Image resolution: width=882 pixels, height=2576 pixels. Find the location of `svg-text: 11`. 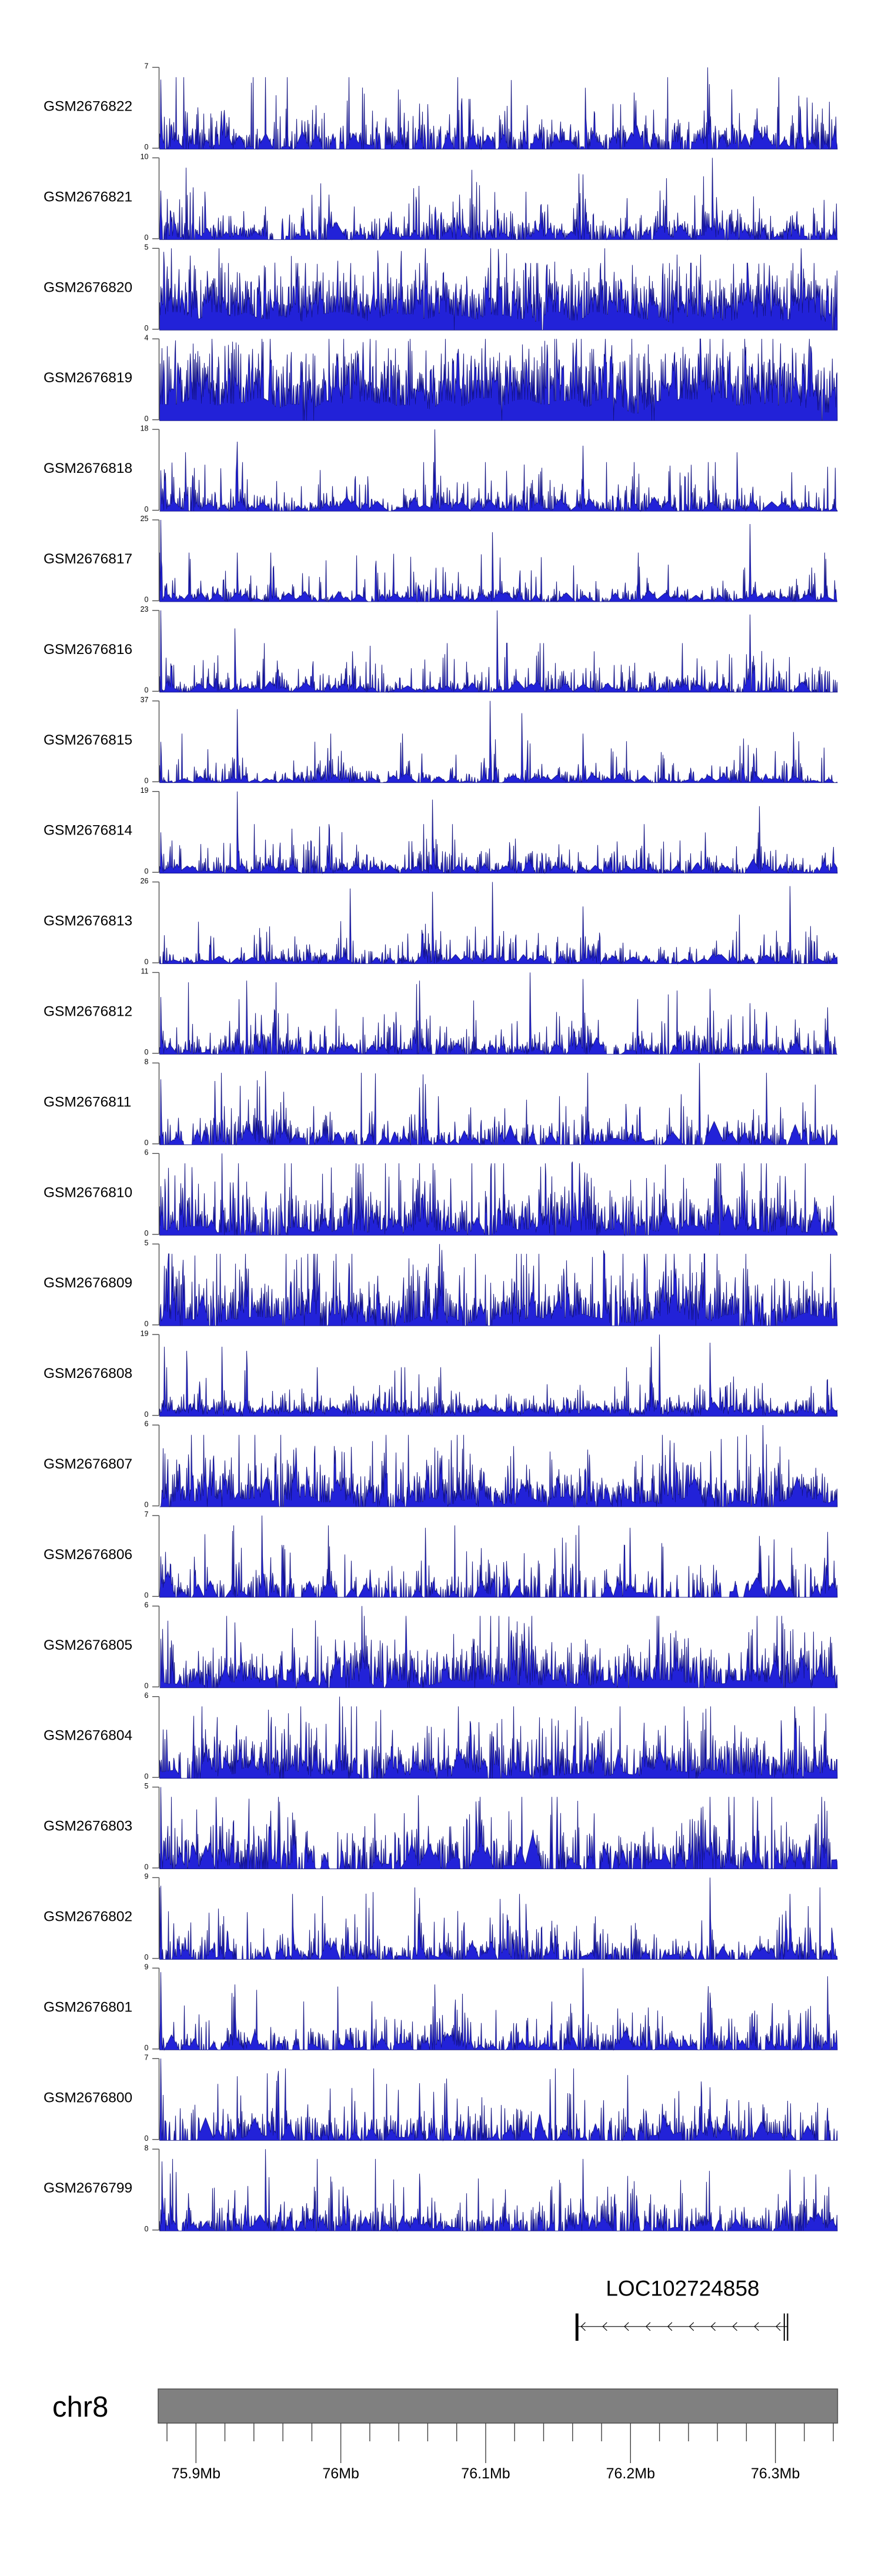

svg-text: 11 is located at coordinates (145, 971).